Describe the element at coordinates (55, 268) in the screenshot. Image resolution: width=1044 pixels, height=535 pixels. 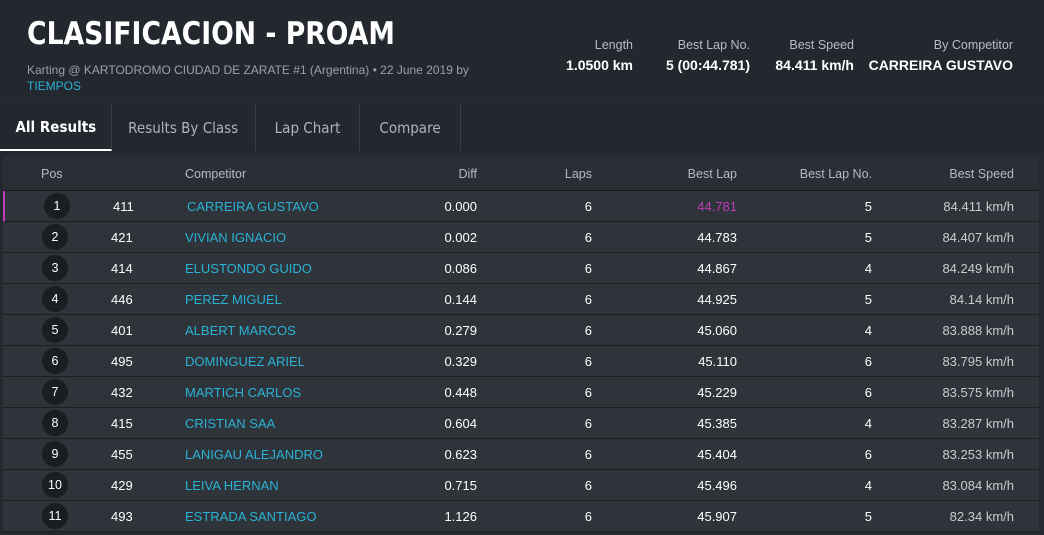
I see `position-badge: 3` at that location.